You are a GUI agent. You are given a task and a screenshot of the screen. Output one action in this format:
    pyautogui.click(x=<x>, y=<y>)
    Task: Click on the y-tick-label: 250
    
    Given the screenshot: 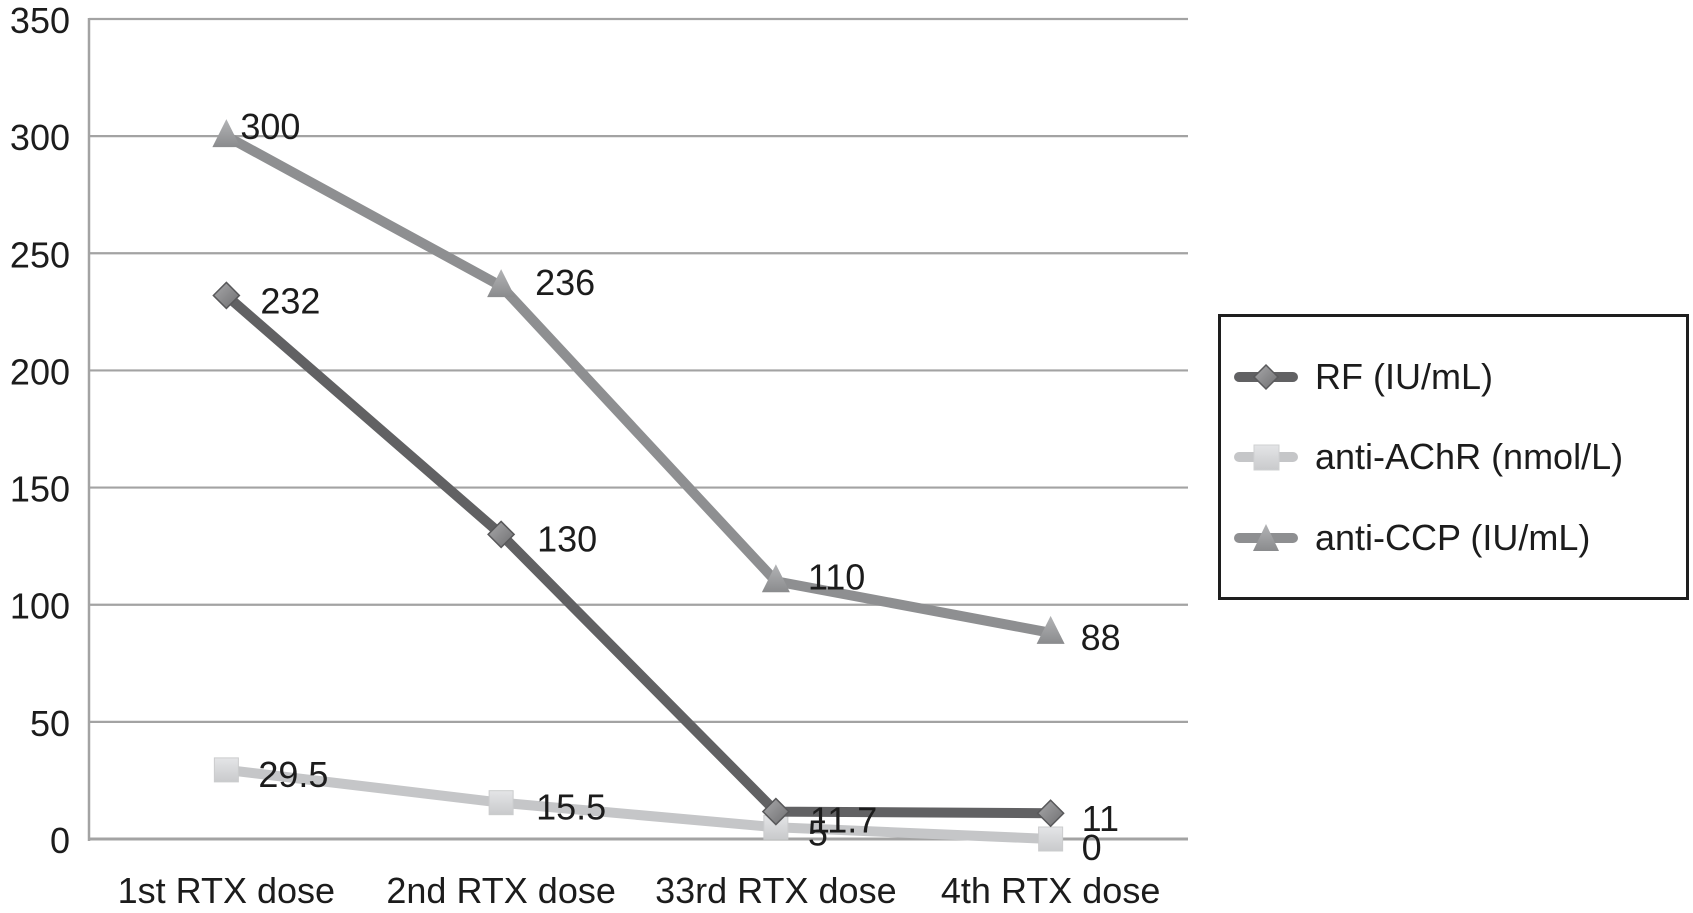 What is the action you would take?
    pyautogui.click(x=40, y=254)
    